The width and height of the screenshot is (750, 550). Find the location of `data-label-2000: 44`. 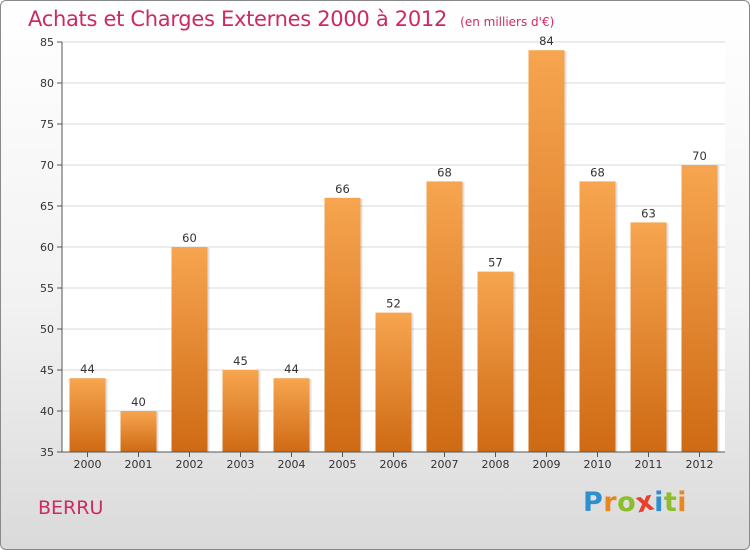

data-label-2000: 44 is located at coordinates (87, 369).